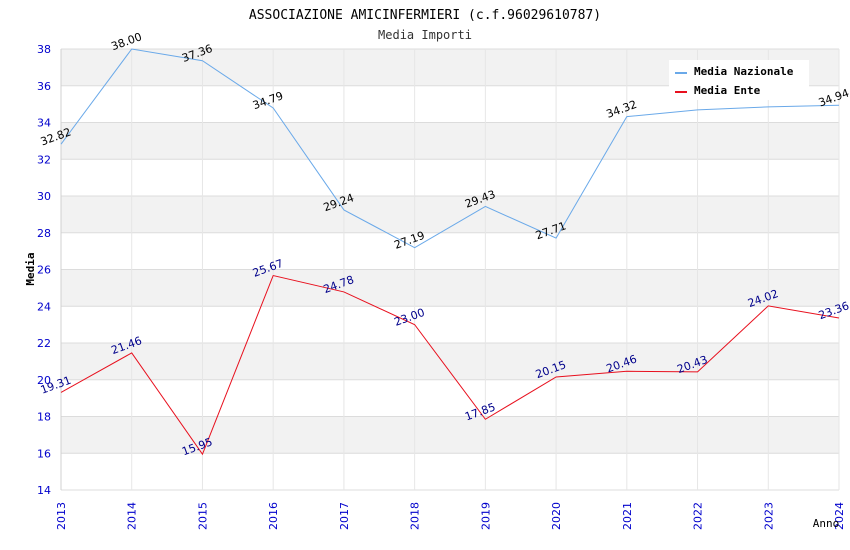 The width and height of the screenshot is (850, 550). What do you see at coordinates (415, 516) in the screenshot?
I see `x-tick-label: 2018` at bounding box center [415, 516].